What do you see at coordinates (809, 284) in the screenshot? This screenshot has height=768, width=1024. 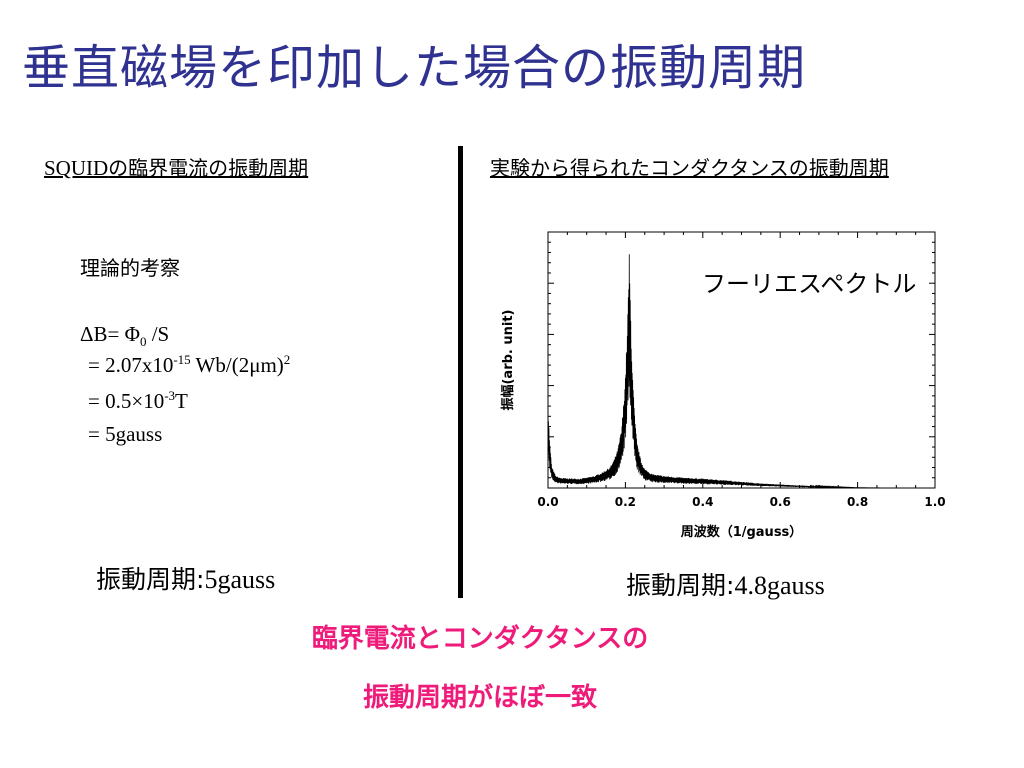 I see `spectrum-annotation: フーリエスペクトル` at bounding box center [809, 284].